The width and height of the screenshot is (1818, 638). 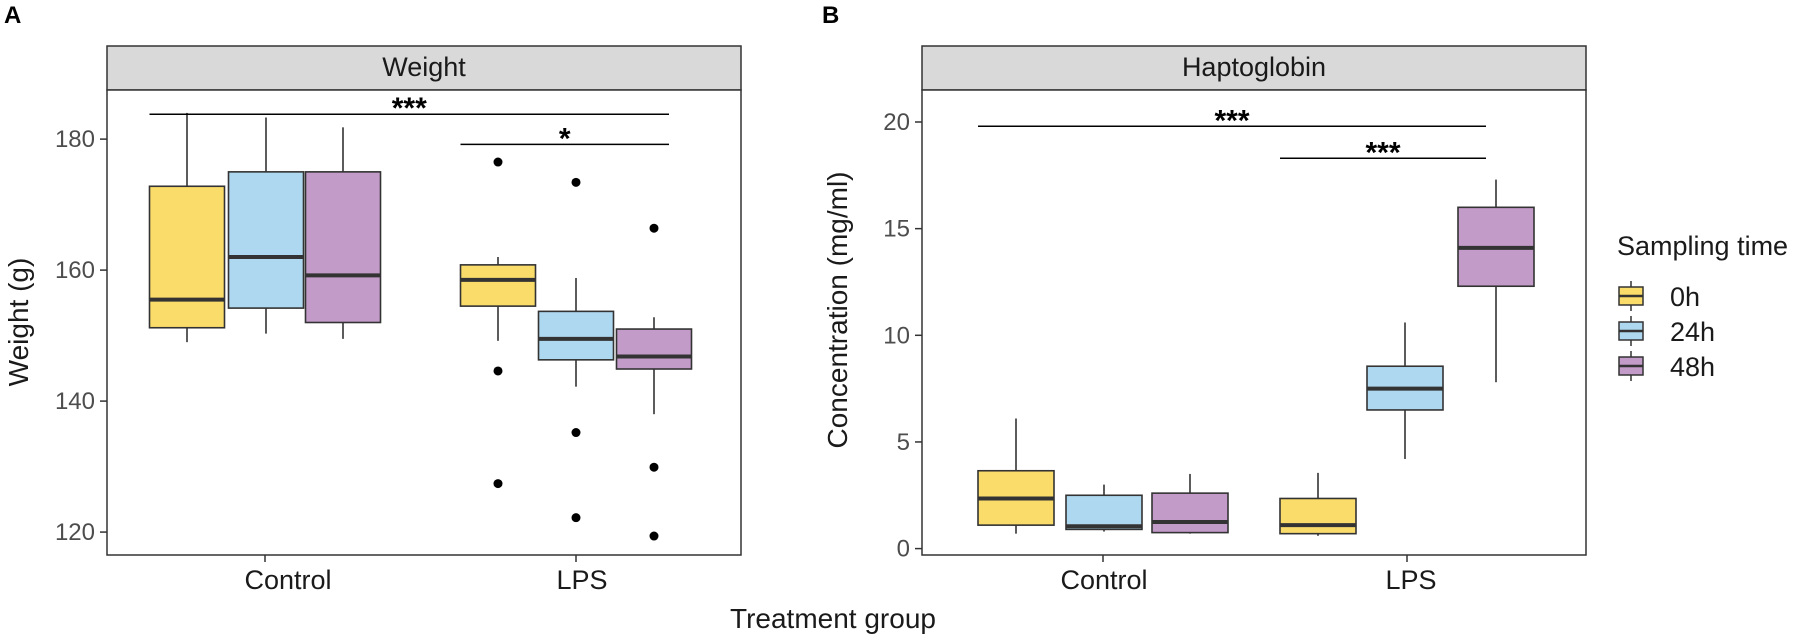 I want to click on panel-b-control-24h-box, so click(x=1104, y=512).